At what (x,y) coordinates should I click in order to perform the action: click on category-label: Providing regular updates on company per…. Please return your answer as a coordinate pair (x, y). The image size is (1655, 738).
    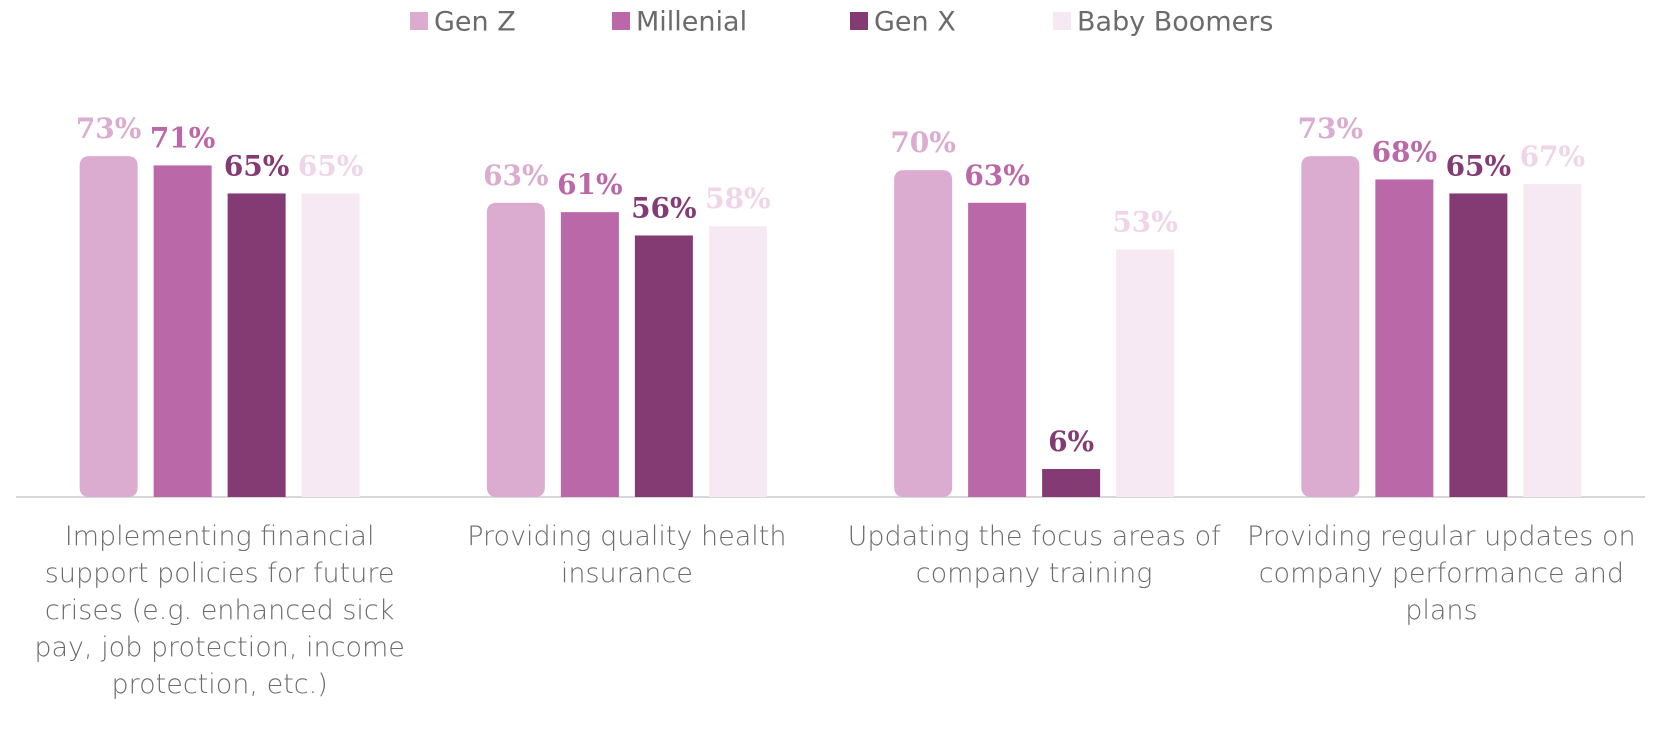
    Looking at the image, I should click on (1441, 573).